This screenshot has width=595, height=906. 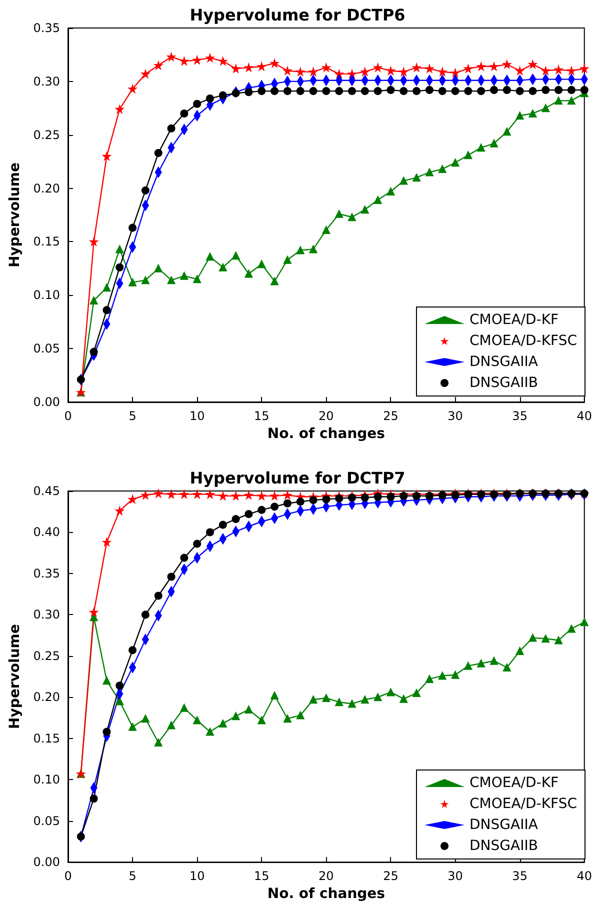 I want to click on y-tick-label: 0.45, so click(x=46, y=491).